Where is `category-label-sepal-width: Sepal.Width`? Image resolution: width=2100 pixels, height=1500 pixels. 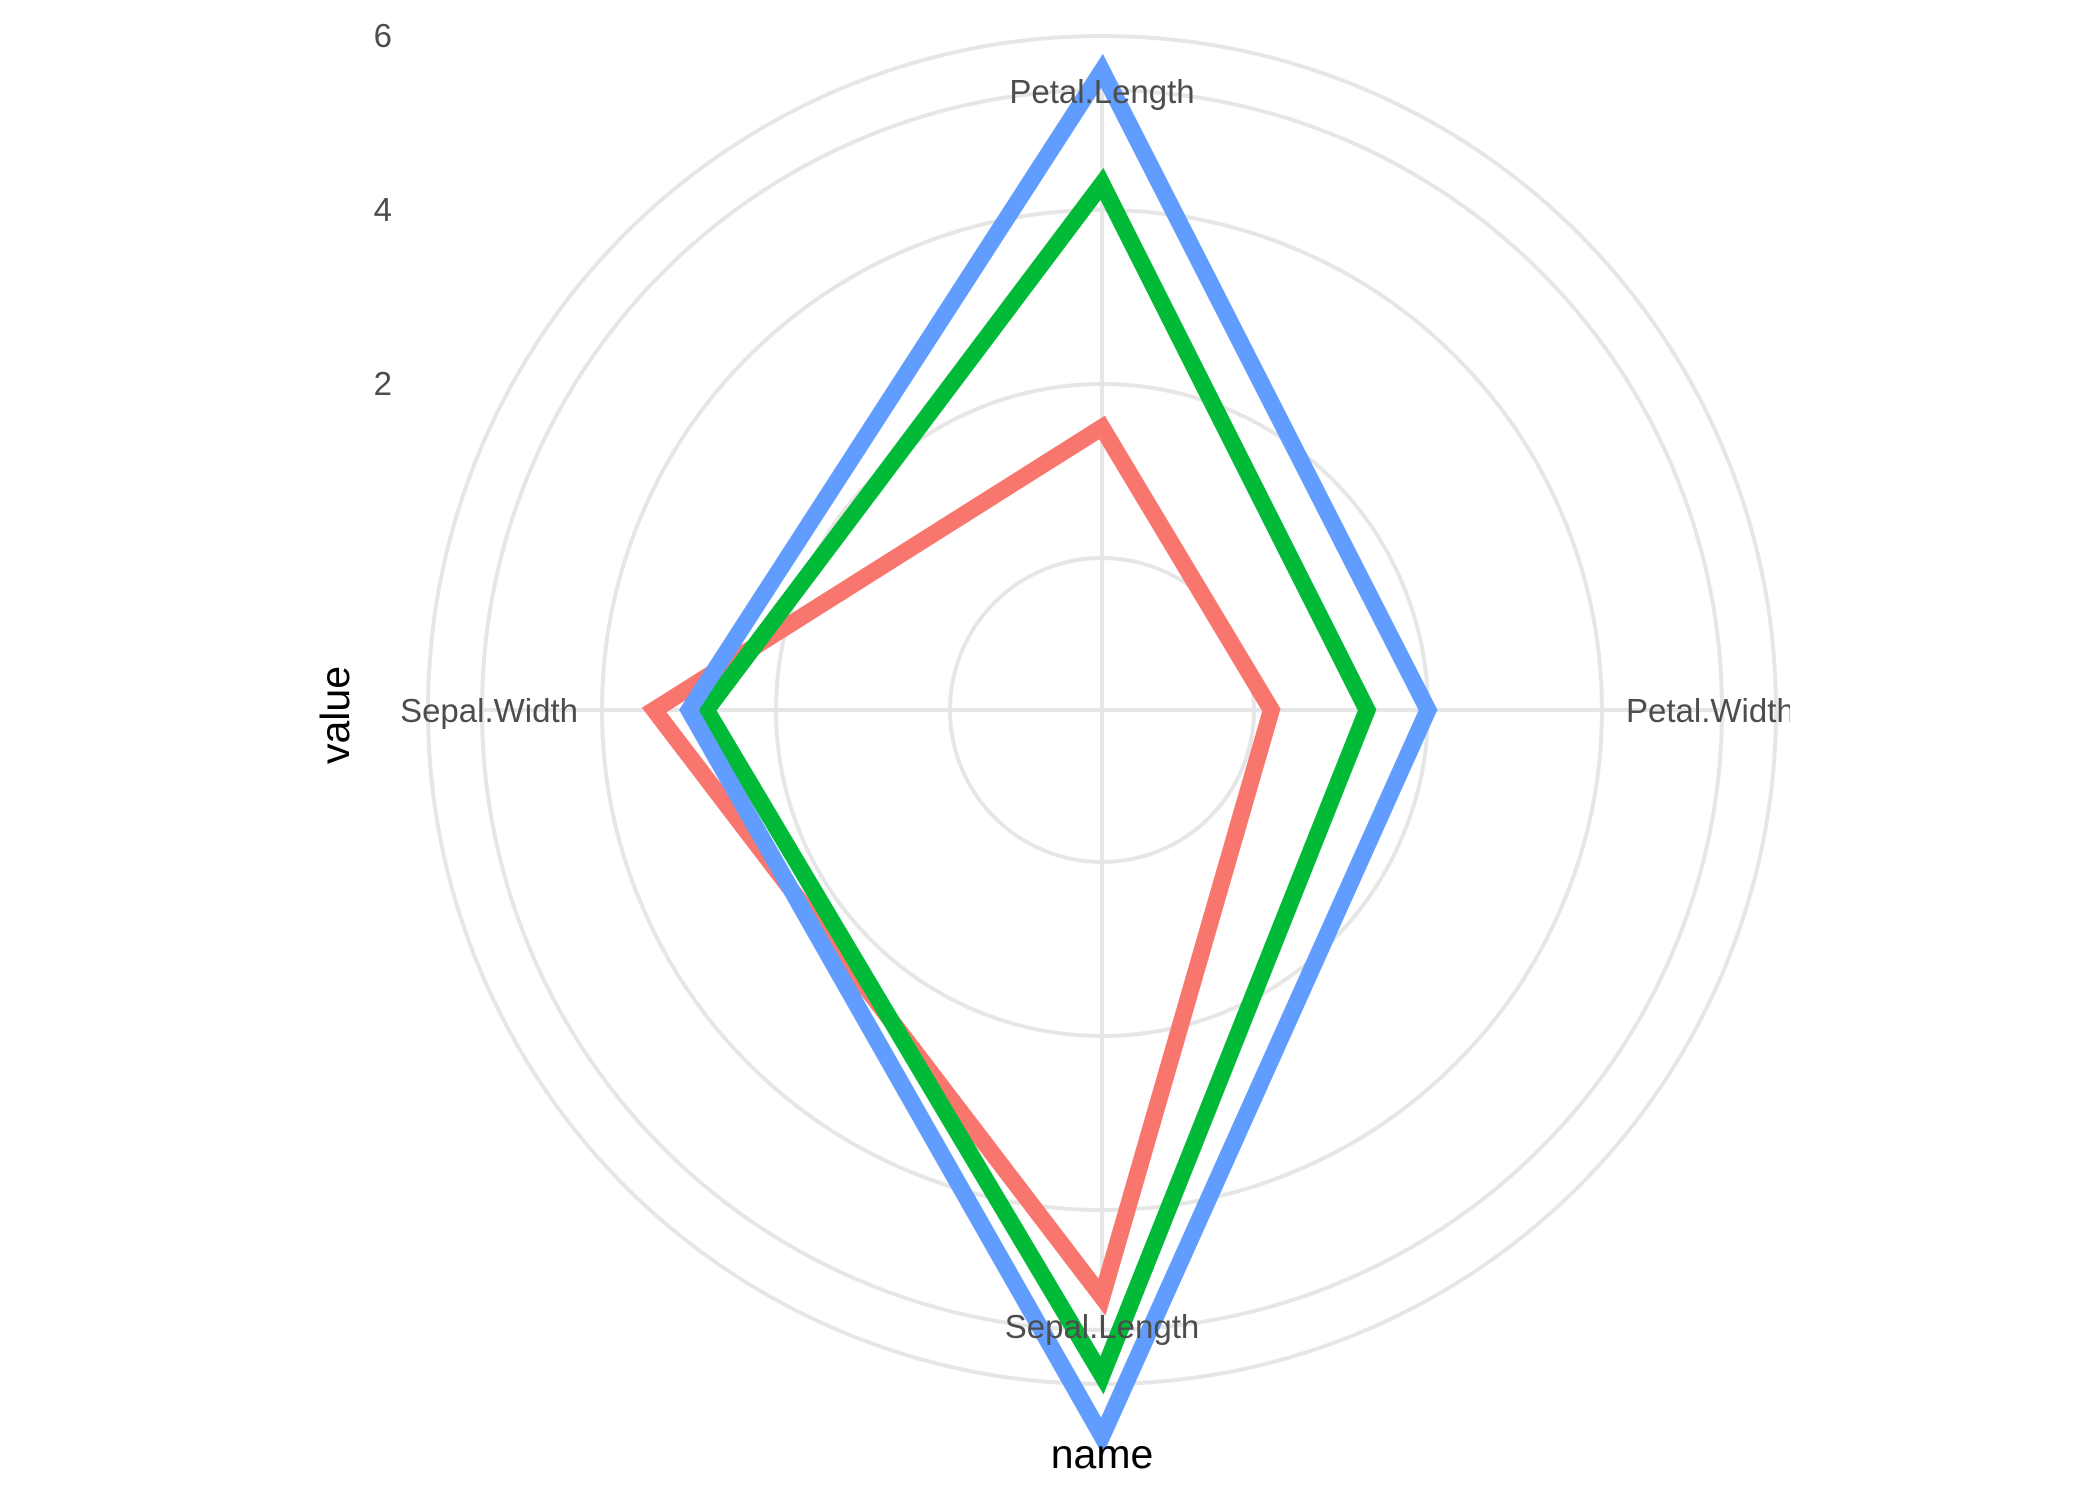 category-label-sepal-width: Sepal.Width is located at coordinates (489, 710).